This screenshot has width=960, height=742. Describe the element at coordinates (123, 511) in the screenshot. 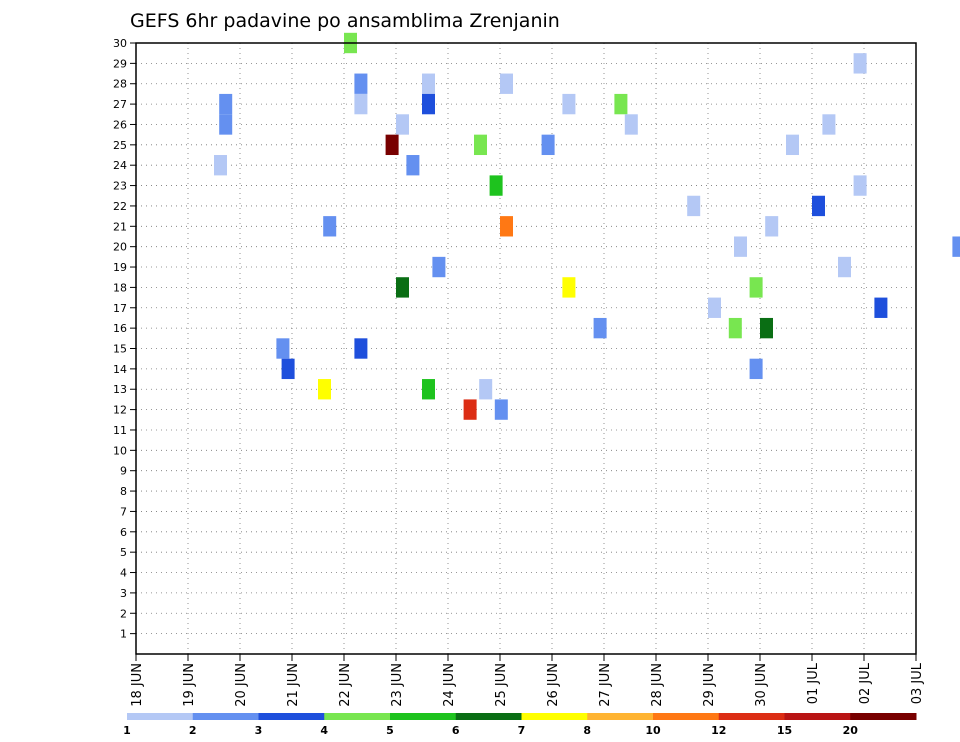

I see `y-tick-label: 7` at that location.